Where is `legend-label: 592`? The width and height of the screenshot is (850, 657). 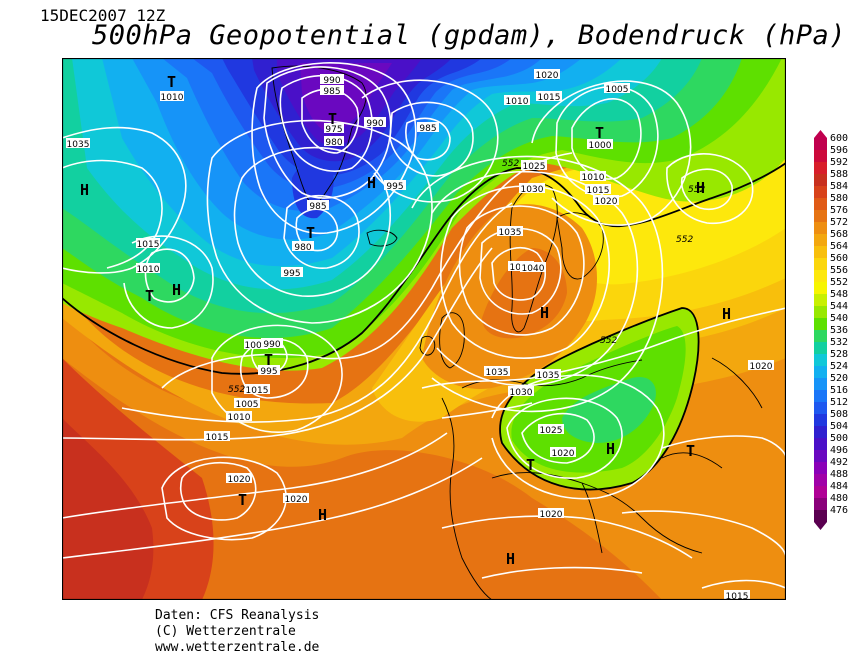 legend-label: 592 is located at coordinates (839, 162).